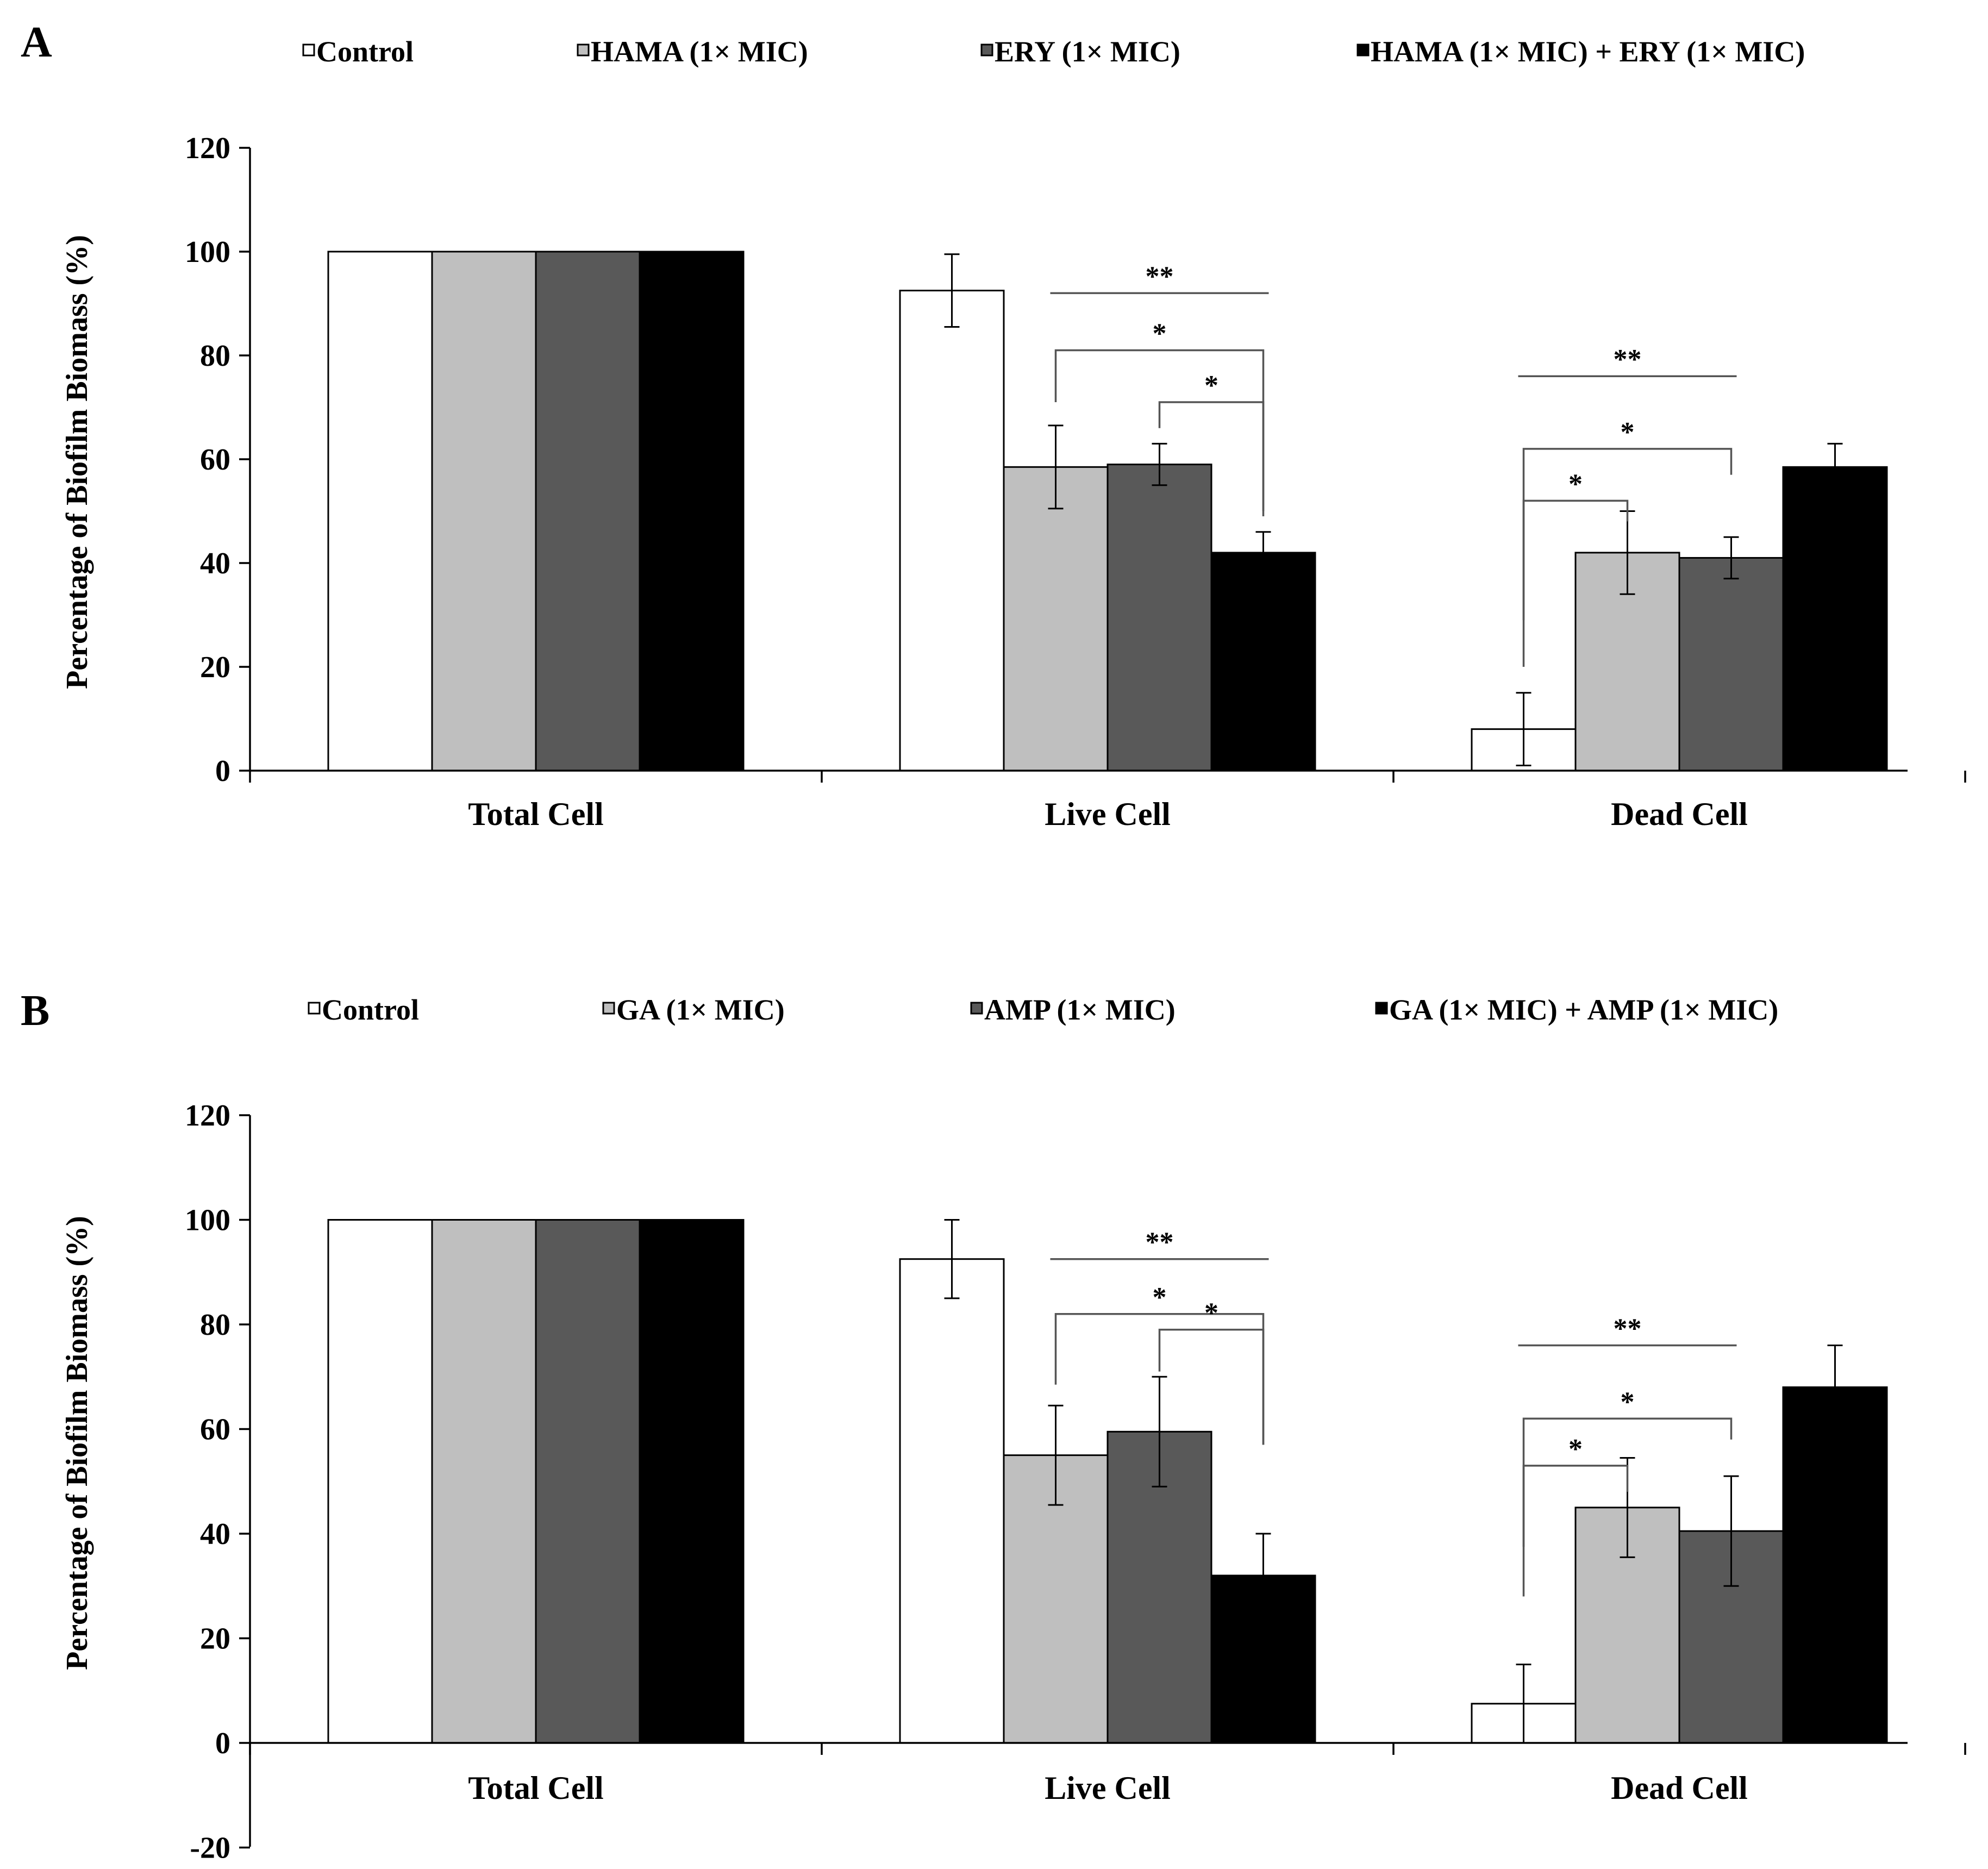  What do you see at coordinates (583, 50) in the screenshot?
I see `legend-swatch-hama` at bounding box center [583, 50].